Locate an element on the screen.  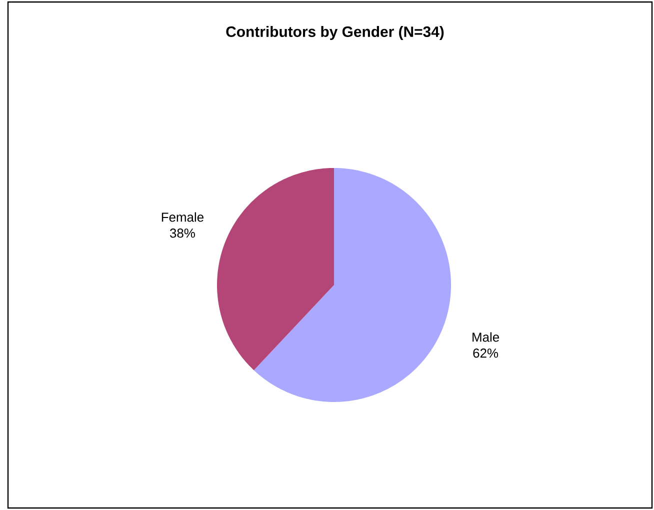
slice-label: Female is located at coordinates (183, 217).